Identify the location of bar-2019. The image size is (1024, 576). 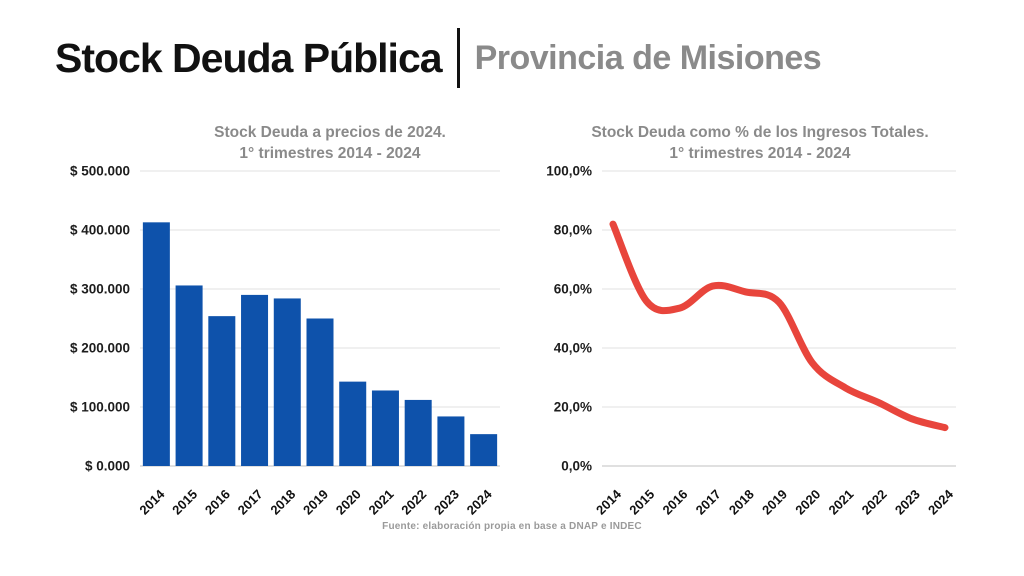
(320, 392).